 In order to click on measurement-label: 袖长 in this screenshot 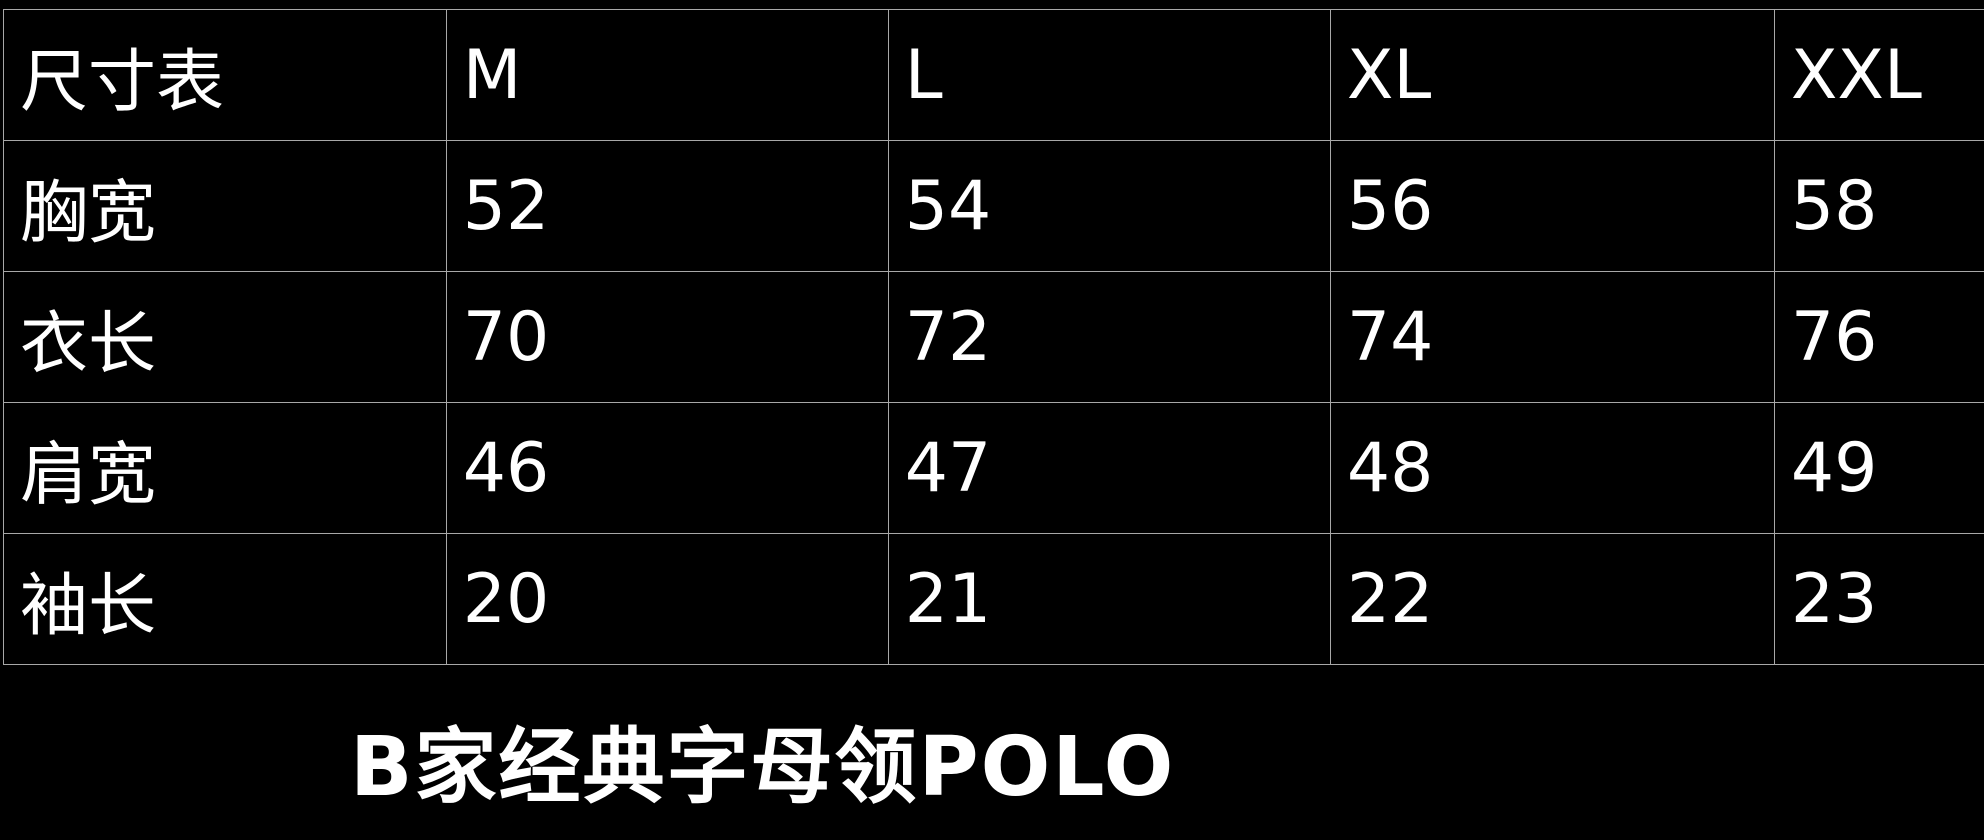, I will do `click(225, 599)`.